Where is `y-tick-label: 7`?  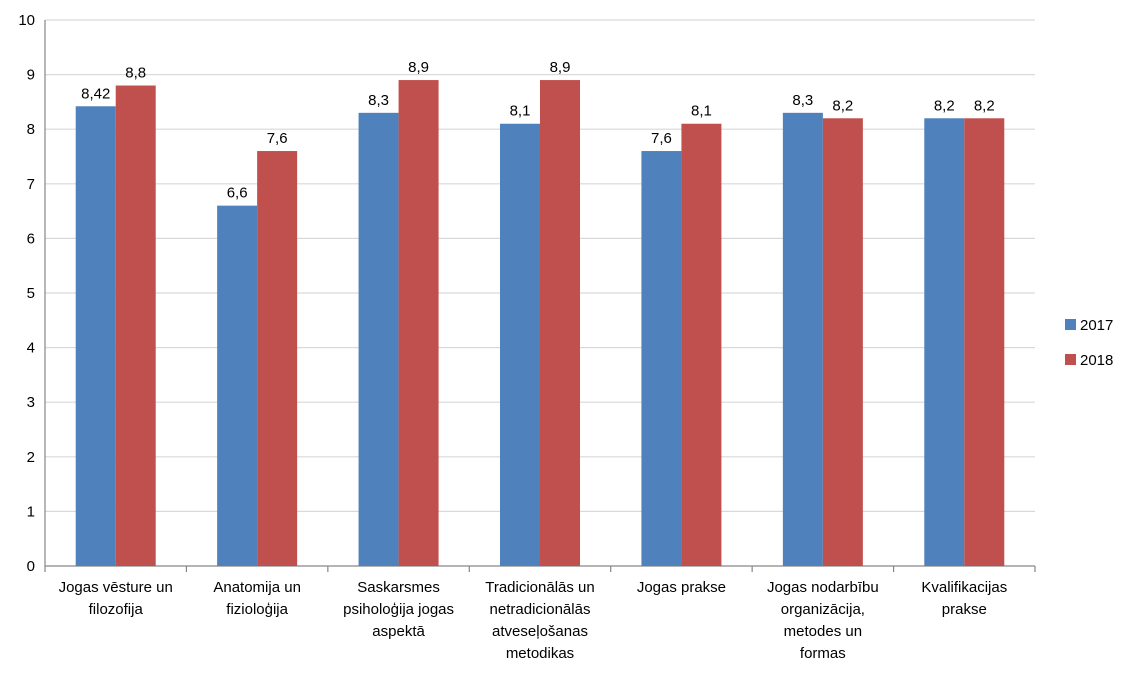
y-tick-label: 7 is located at coordinates (31, 184).